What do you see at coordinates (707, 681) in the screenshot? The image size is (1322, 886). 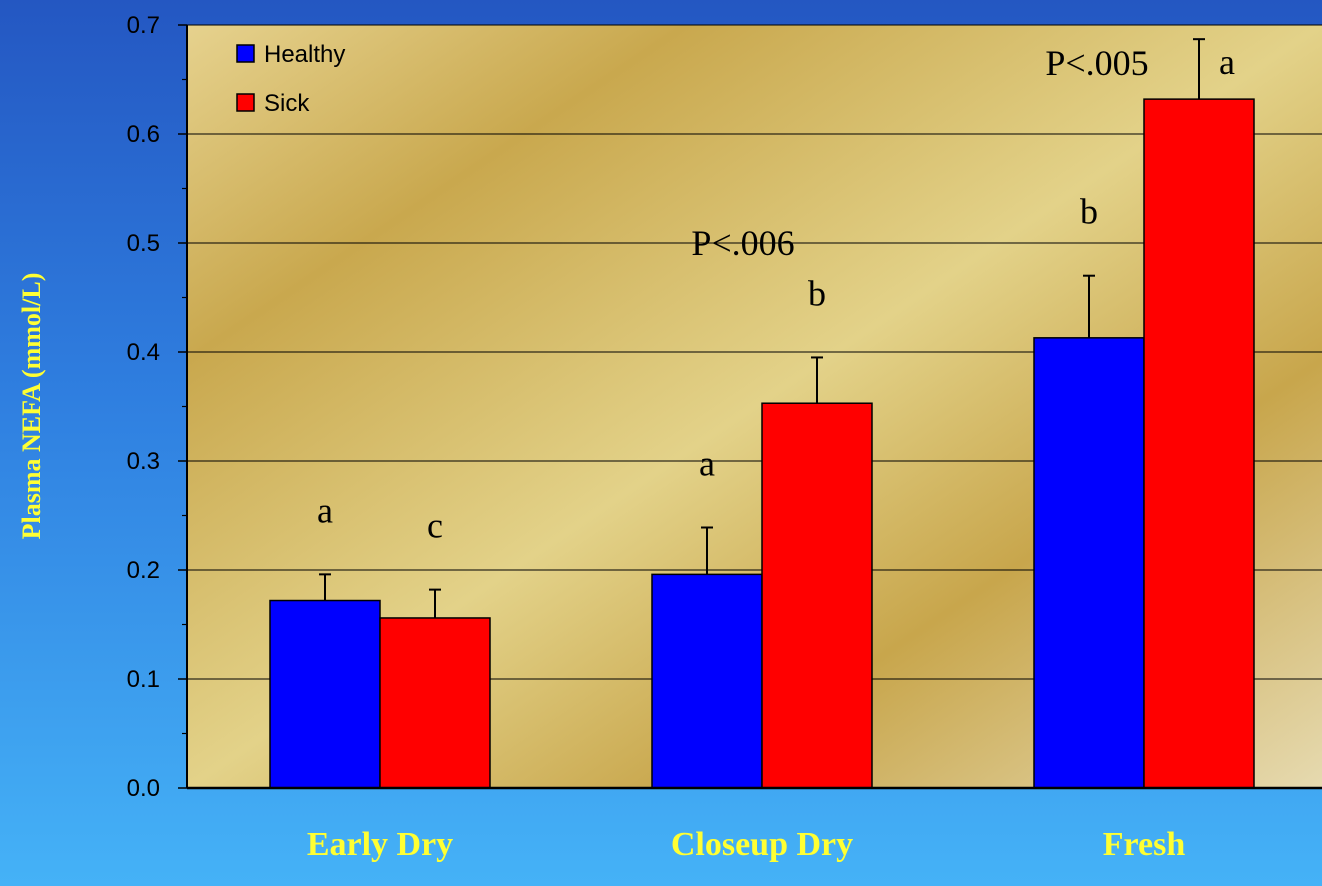 I see `bar-healthy-closeup-dry` at bounding box center [707, 681].